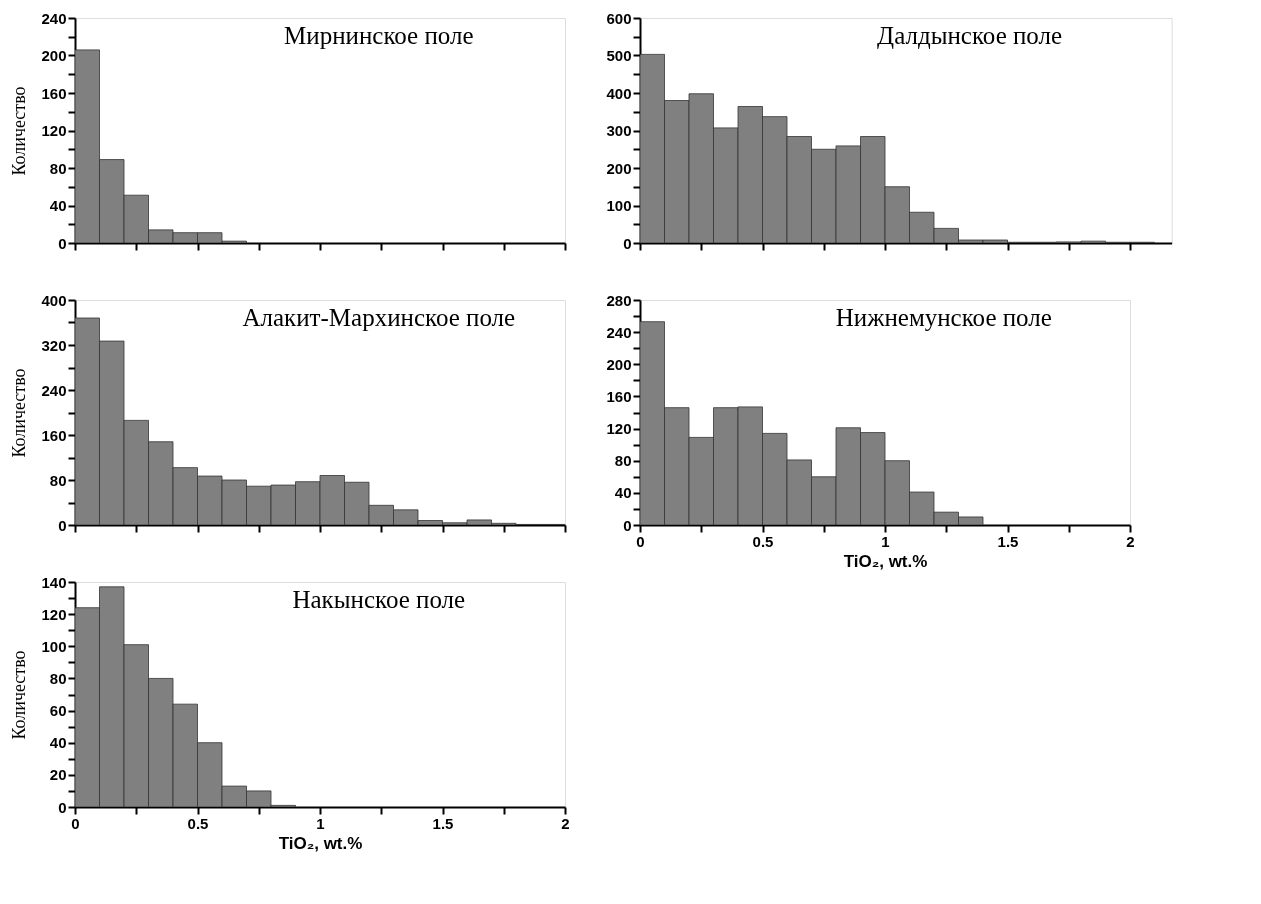 Image resolution: width=1261 pixels, height=904 pixels. I want to click on y-tick-label: 320, so click(54, 345).